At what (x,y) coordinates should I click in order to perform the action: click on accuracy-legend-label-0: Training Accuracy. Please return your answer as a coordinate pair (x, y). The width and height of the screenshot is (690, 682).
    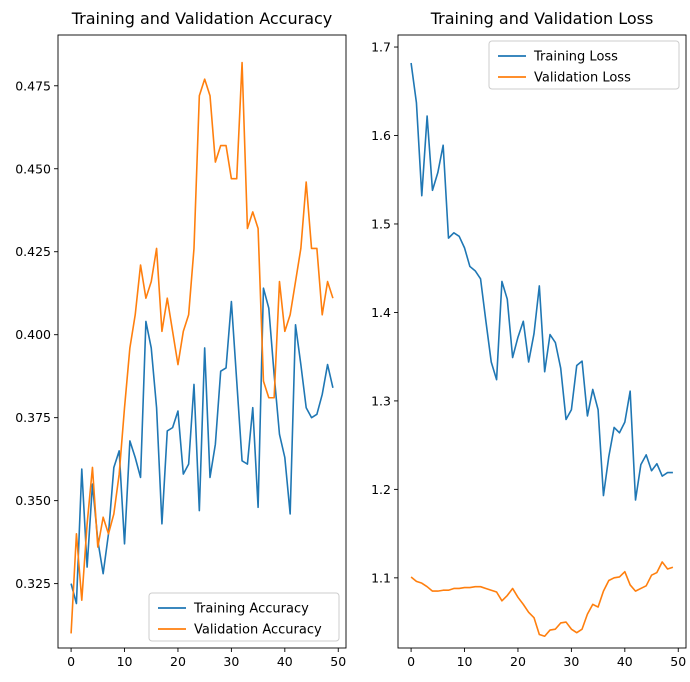
    Looking at the image, I should click on (251, 609).